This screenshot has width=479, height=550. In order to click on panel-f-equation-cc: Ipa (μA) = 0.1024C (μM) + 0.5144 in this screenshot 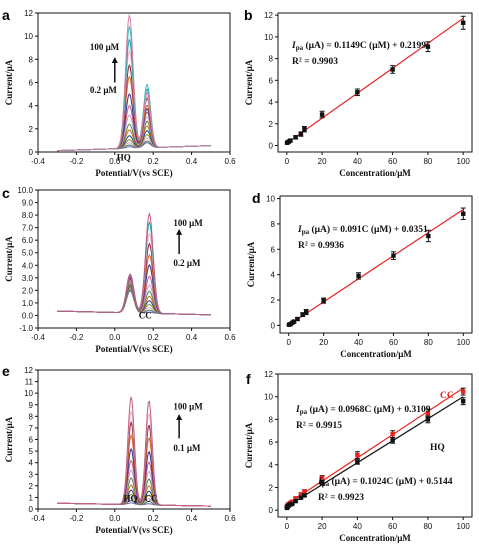, I will do `click(385, 482)`.